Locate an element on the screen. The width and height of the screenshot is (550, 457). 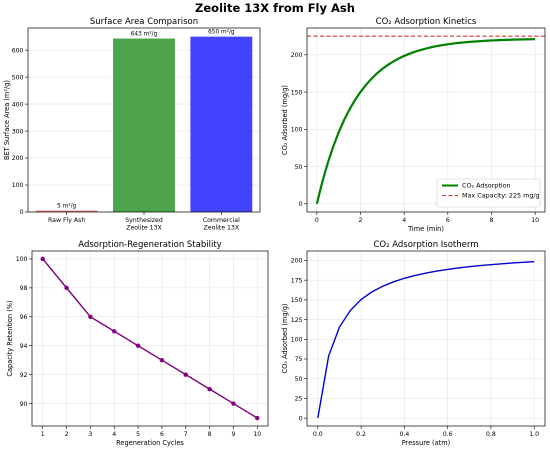
x-tick-label: Commercial is located at coordinates (221, 220).